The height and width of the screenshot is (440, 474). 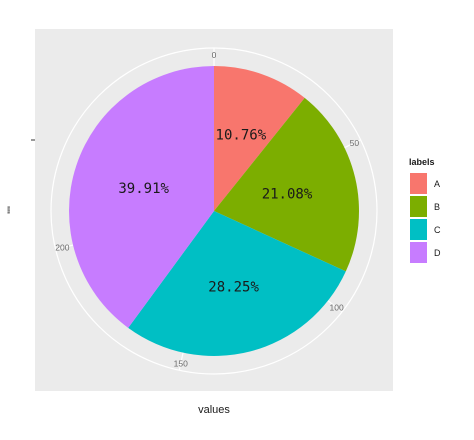 I want to click on pie-slice-a, so click(x=259, y=138).